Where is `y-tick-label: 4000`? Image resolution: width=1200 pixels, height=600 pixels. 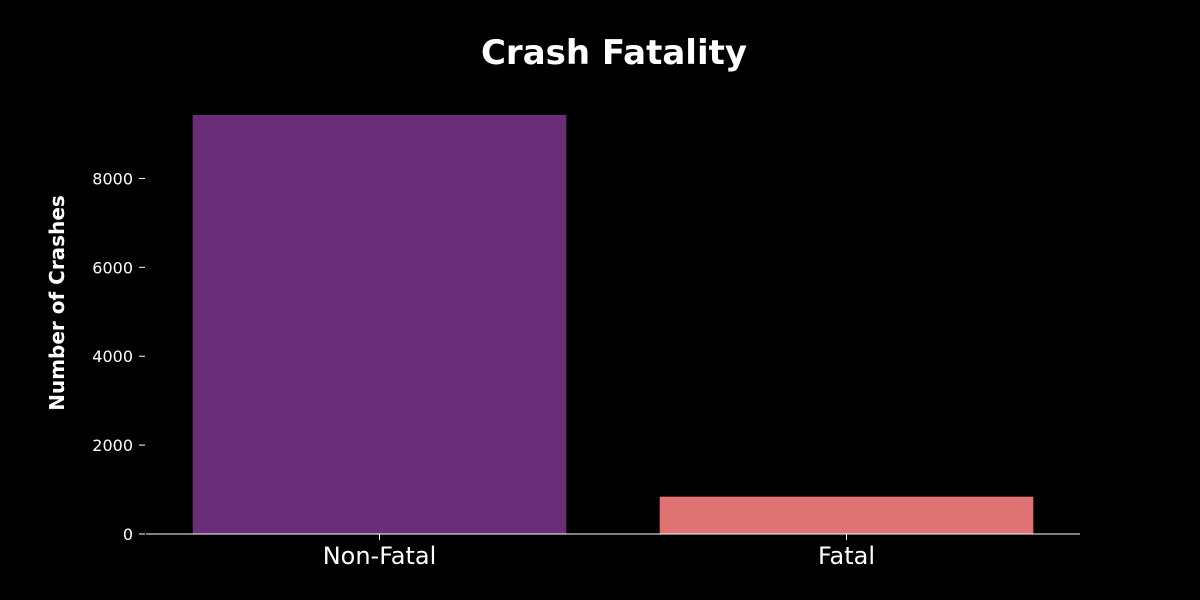
y-tick-label: 4000 is located at coordinates (112, 356).